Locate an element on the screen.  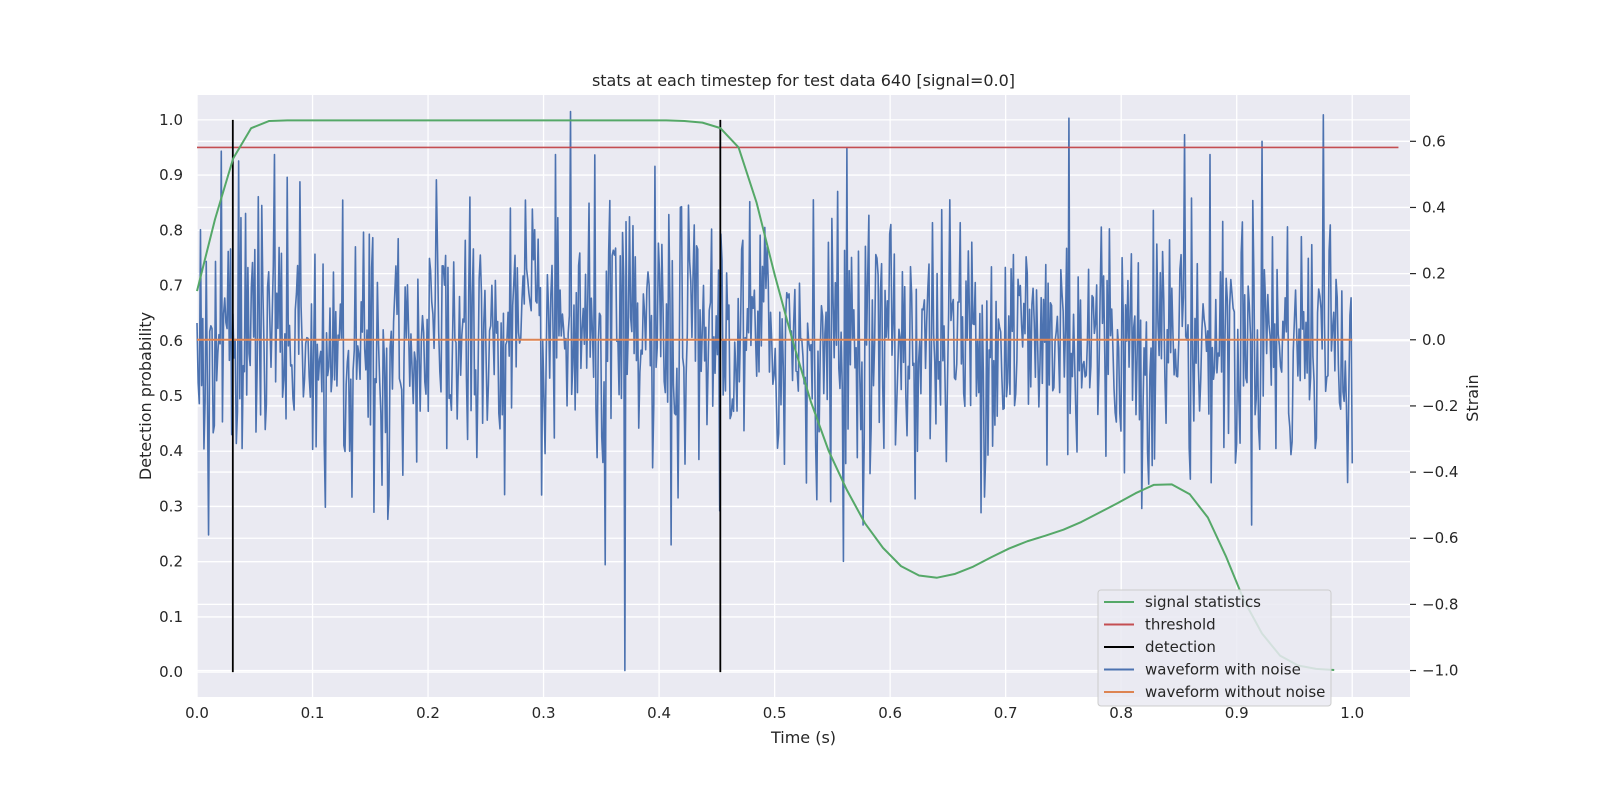
y-tick-label: 0.5 is located at coordinates (171, 396).